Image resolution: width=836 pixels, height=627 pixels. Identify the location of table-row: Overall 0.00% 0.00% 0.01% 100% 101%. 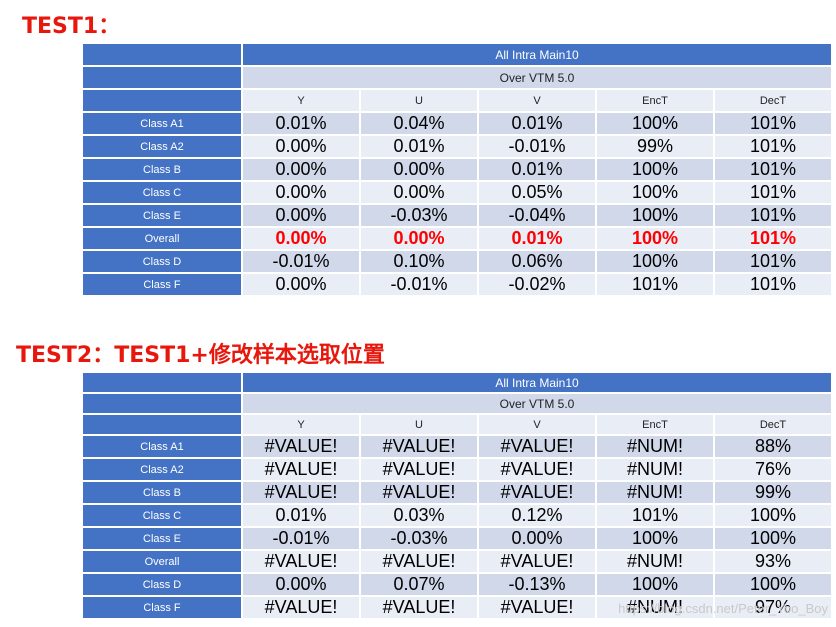
(457, 238).